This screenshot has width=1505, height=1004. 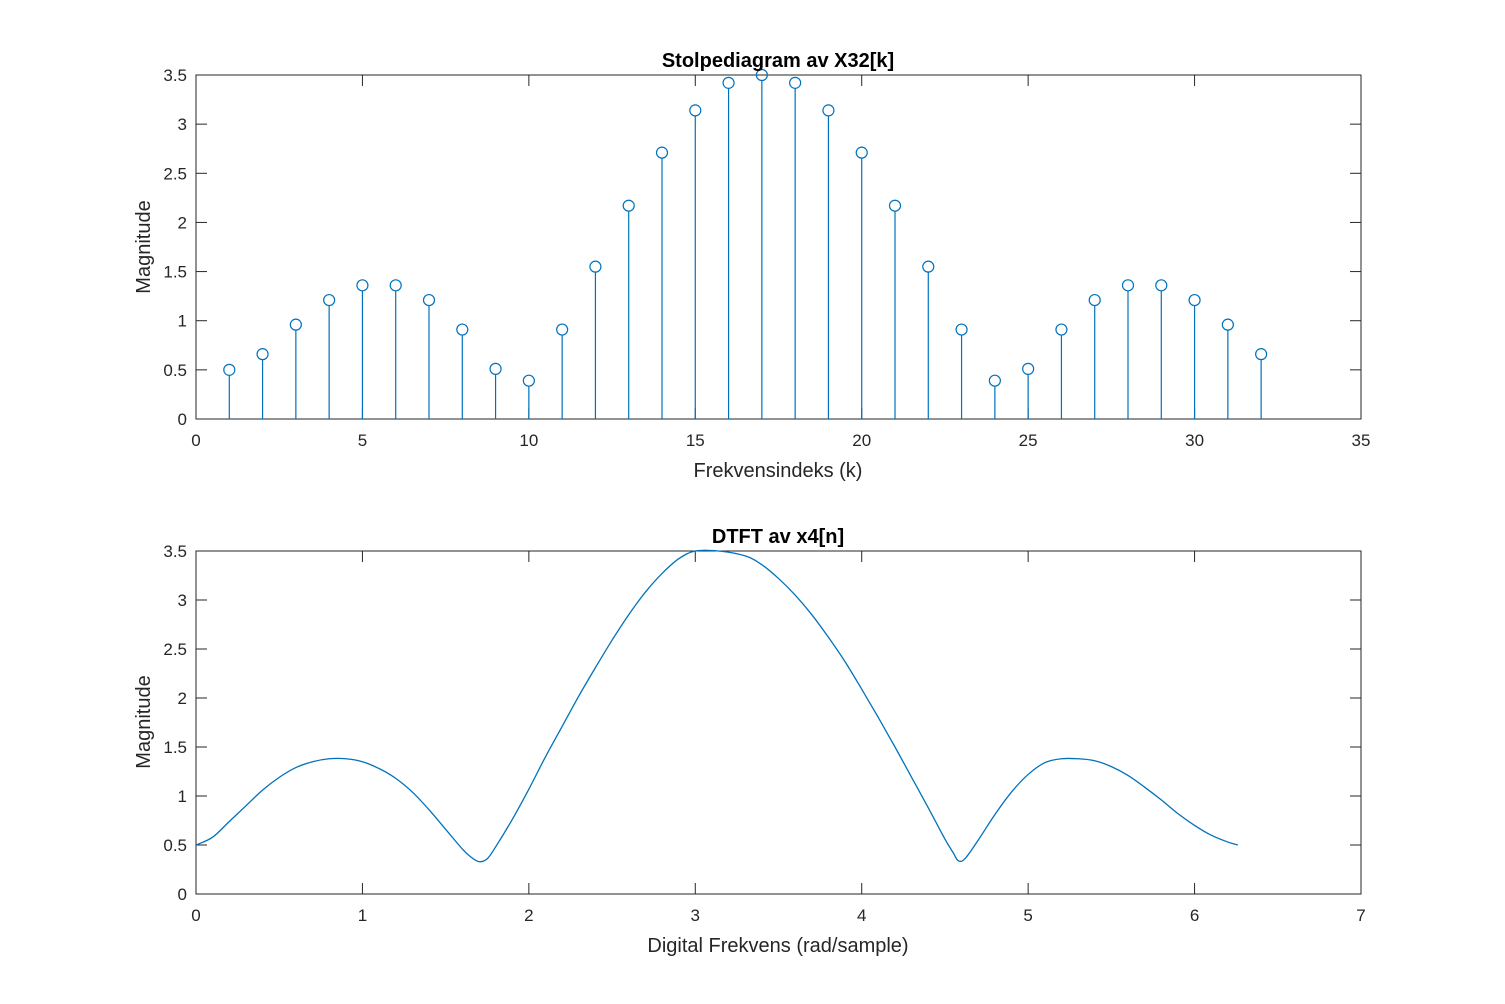 I want to click on x-tick-label: 3, so click(x=695, y=915).